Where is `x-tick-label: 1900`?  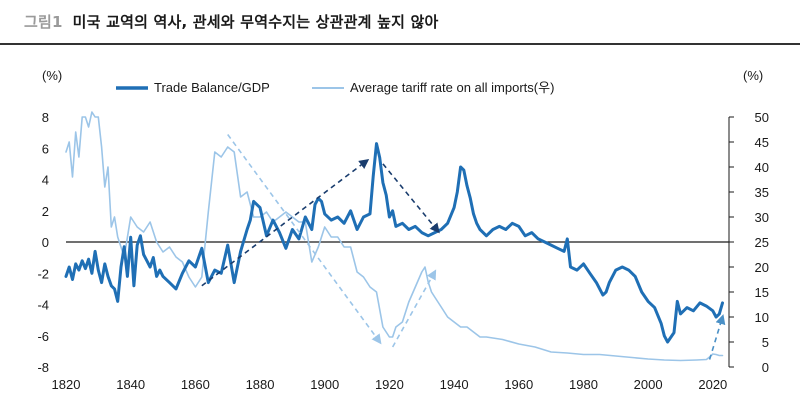 x-tick-label: 1900 is located at coordinates (324, 384).